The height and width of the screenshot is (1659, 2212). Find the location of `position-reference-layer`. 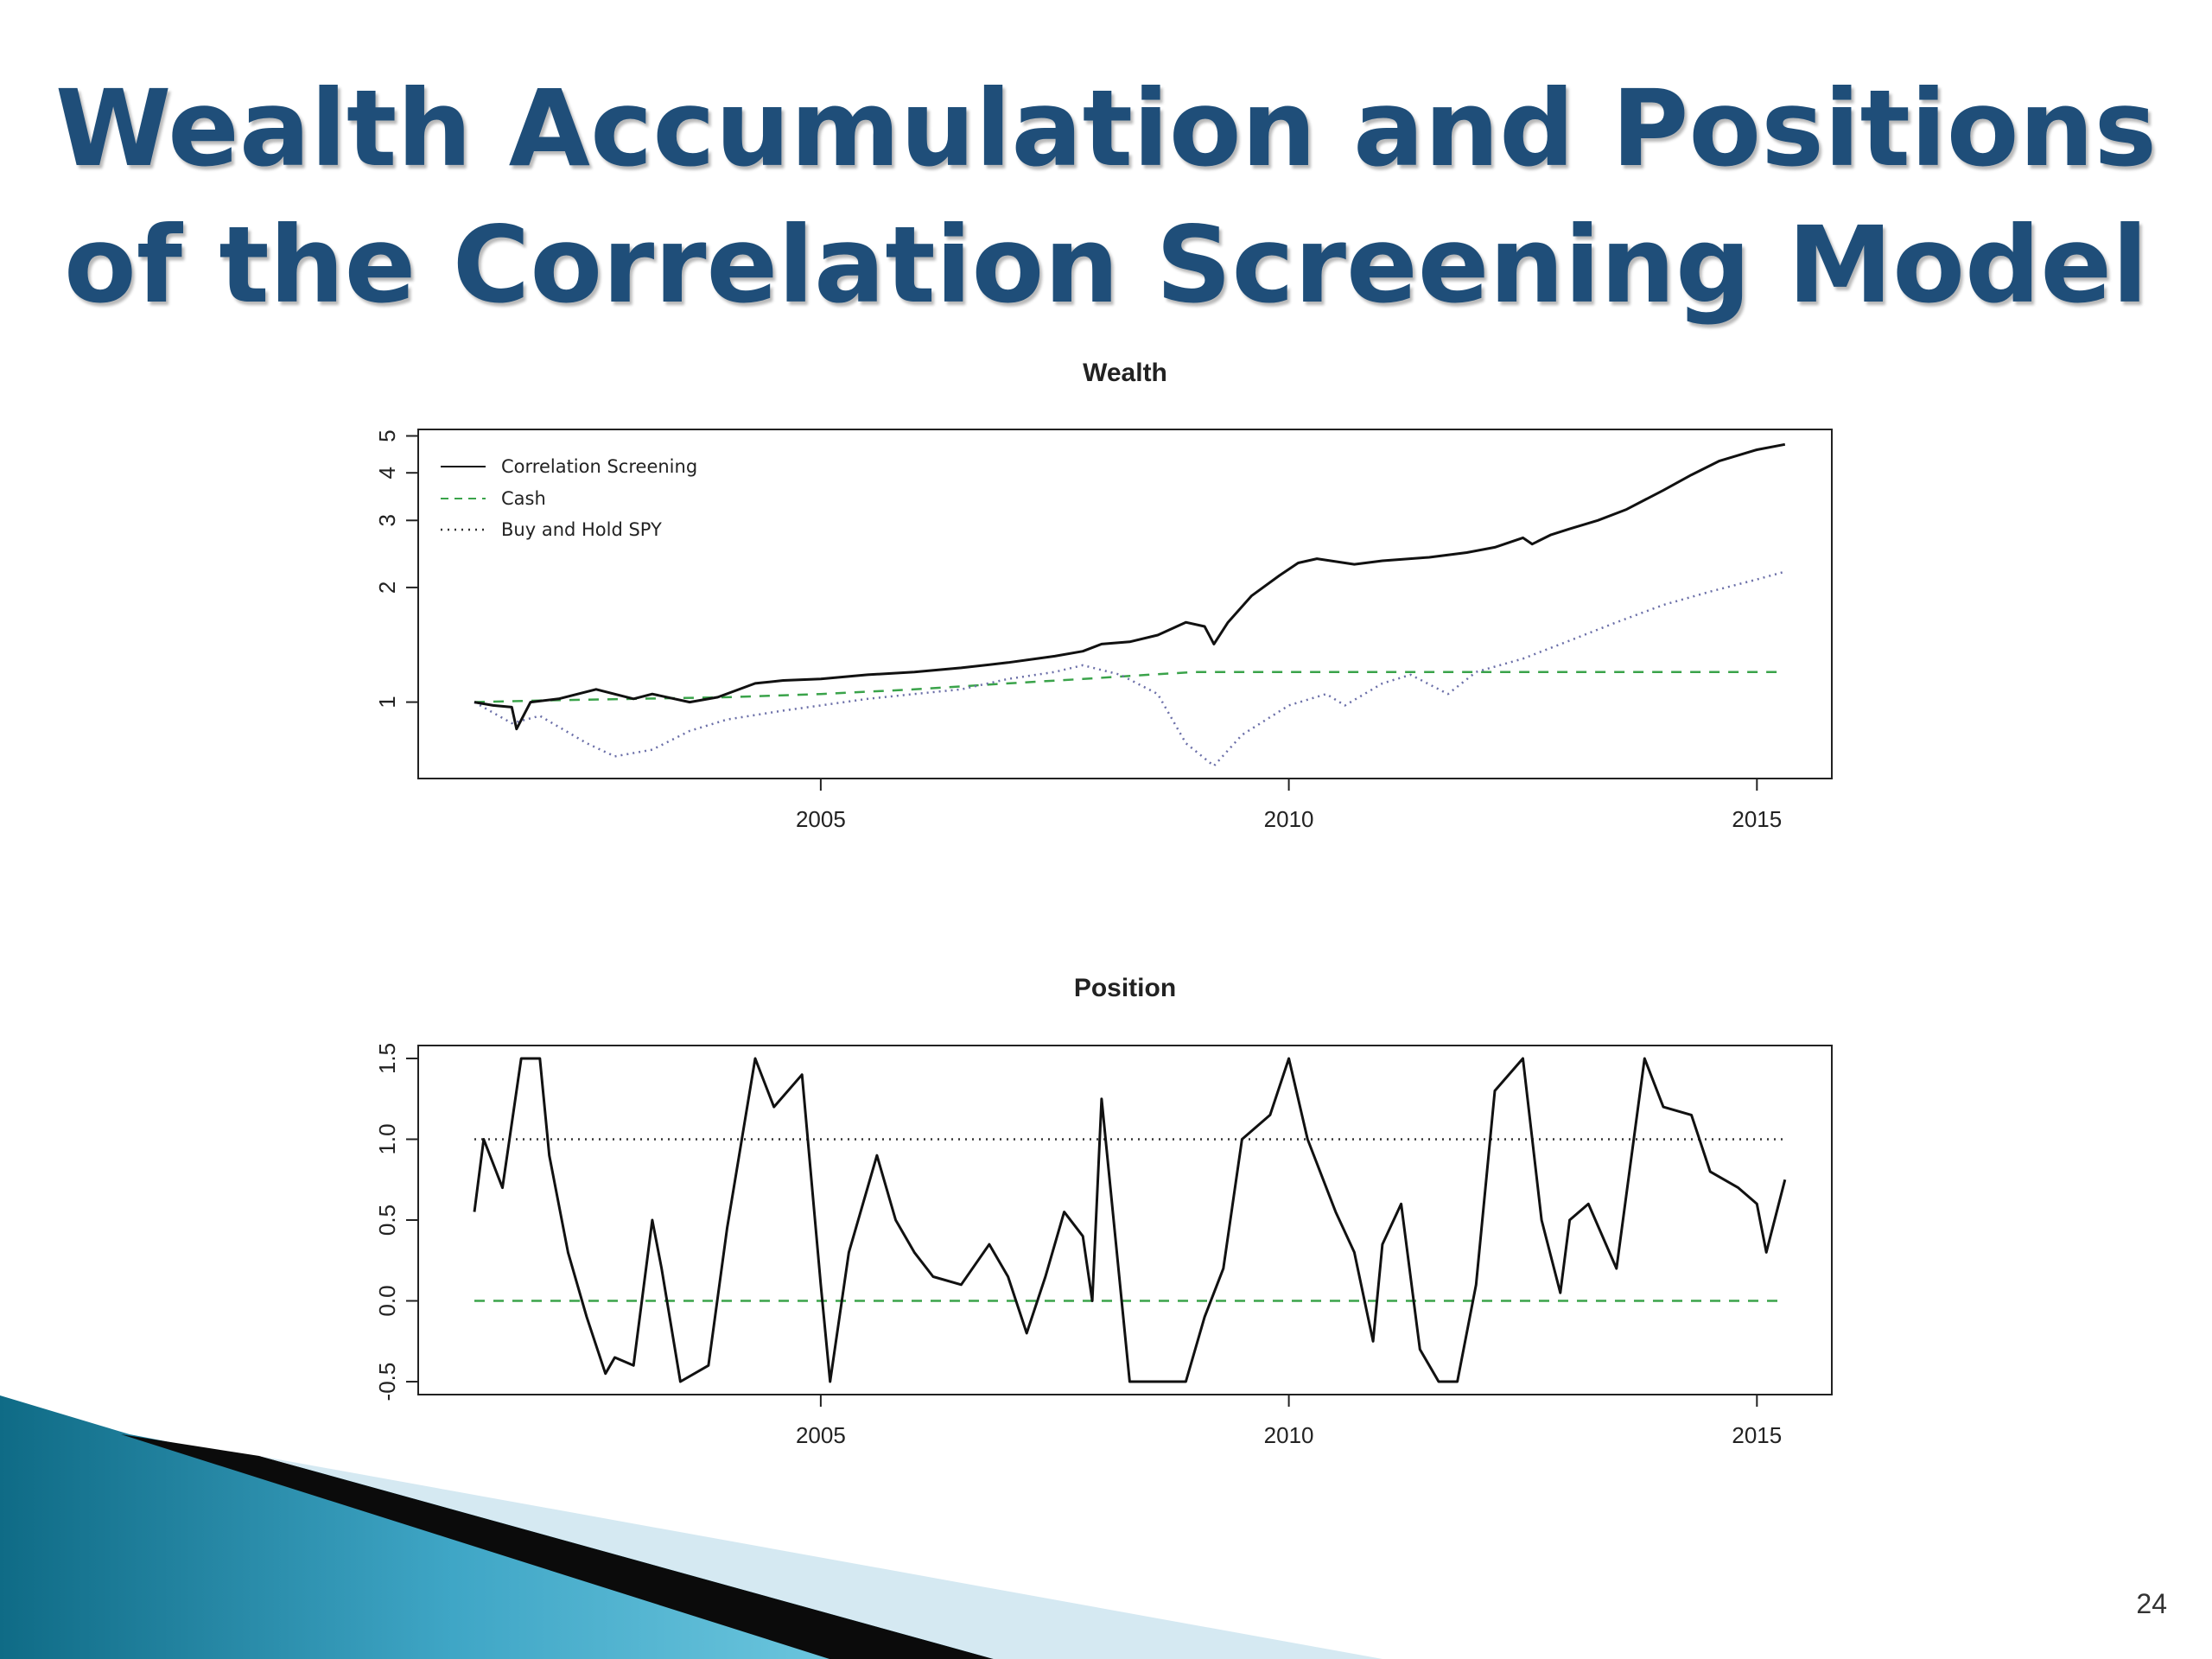

position-reference-layer is located at coordinates (1129, 1220).